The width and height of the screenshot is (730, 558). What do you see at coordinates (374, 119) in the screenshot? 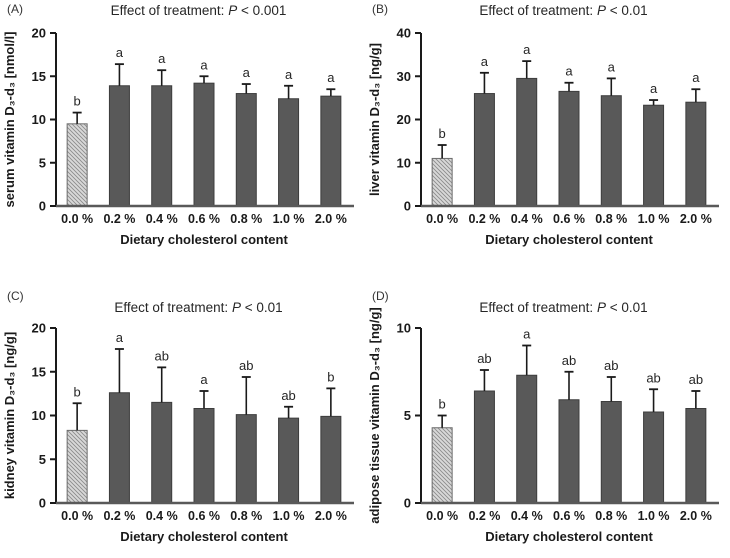
I see `y-axis-label: liver vitamin D₃-d₃ [ng/g]` at bounding box center [374, 119].